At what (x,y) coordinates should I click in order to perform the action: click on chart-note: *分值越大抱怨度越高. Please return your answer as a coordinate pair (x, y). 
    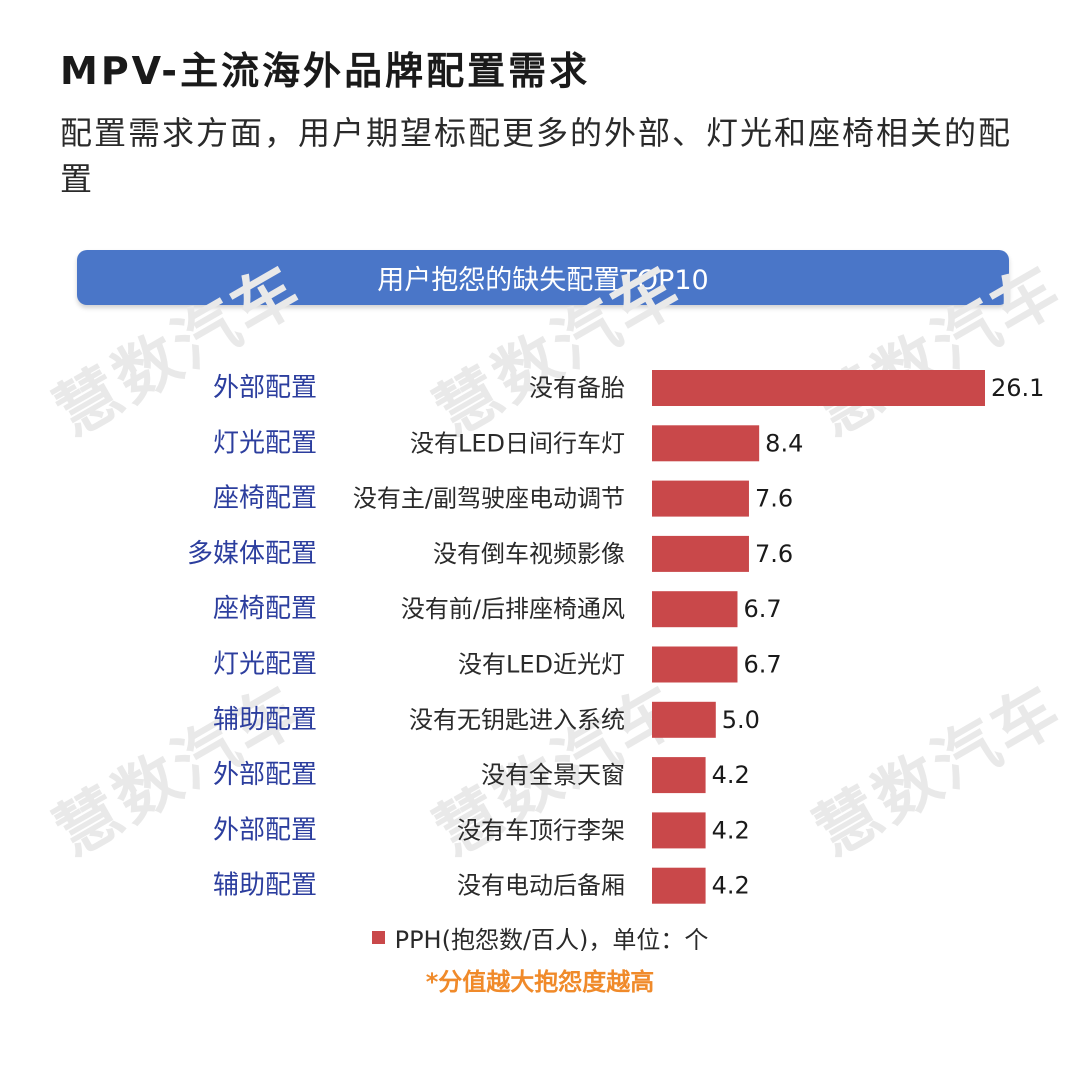
    Looking at the image, I should click on (540, 982).